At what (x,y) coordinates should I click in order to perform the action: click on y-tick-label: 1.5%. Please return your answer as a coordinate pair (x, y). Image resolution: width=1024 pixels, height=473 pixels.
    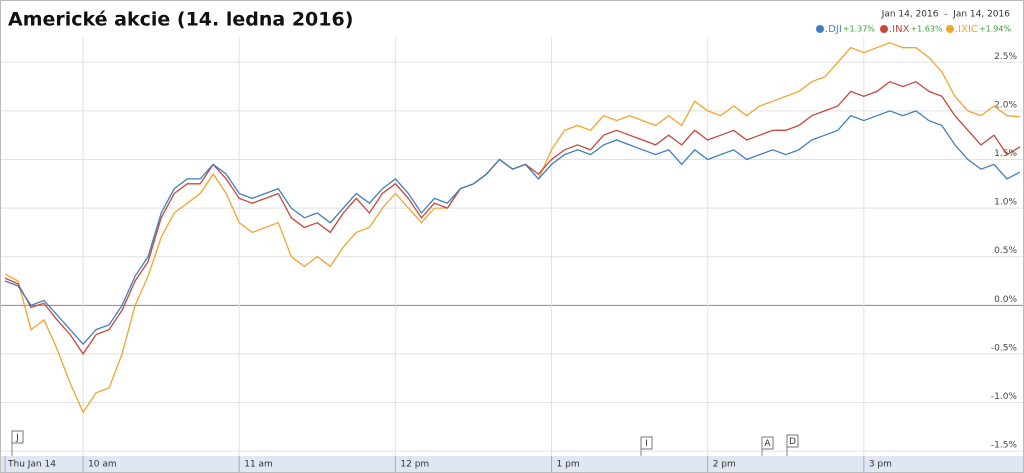
    Looking at the image, I should click on (1005, 154).